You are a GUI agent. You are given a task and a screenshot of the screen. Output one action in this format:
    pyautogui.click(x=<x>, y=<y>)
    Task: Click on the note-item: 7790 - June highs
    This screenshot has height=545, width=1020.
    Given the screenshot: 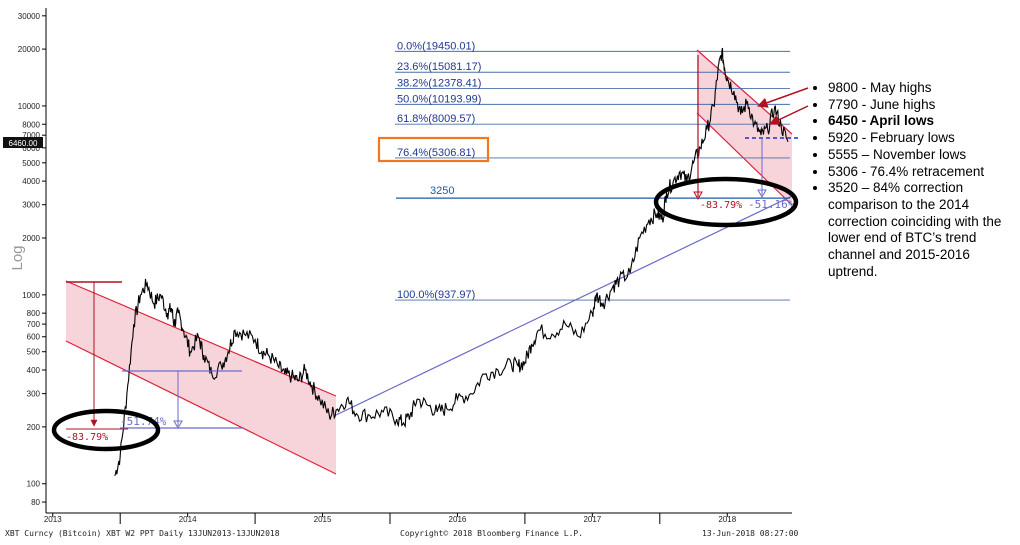 What is the action you would take?
    pyautogui.click(x=924, y=105)
    